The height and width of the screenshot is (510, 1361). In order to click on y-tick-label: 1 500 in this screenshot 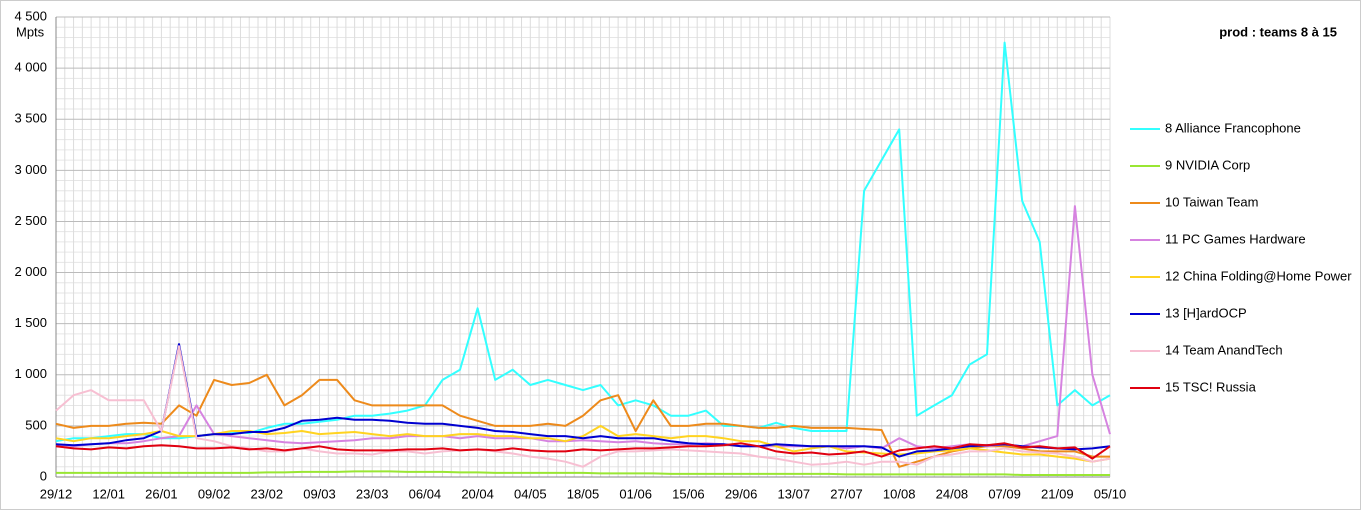, I will do `click(30, 322)`.